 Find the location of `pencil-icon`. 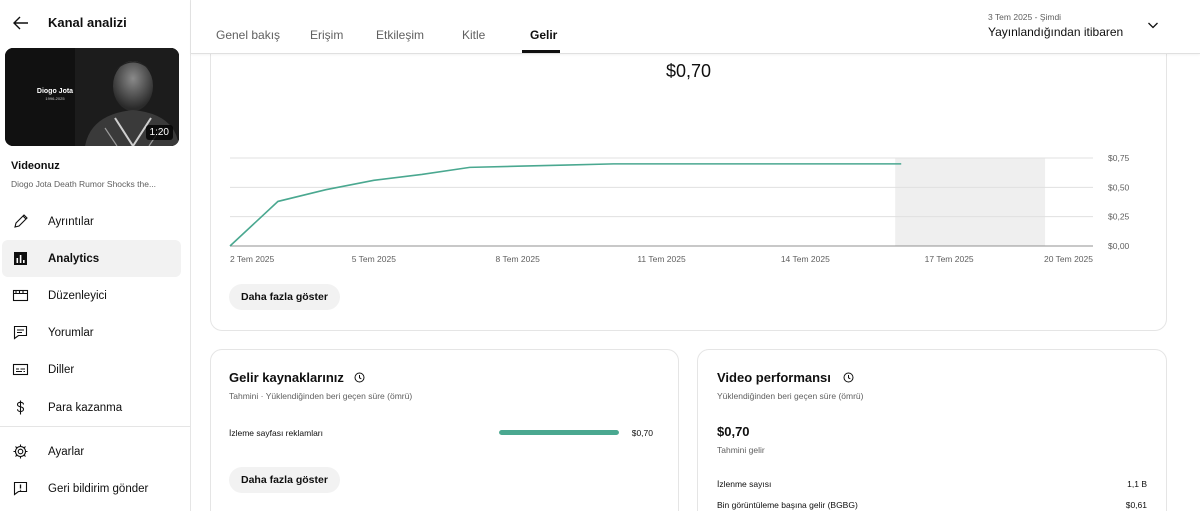

pencil-icon is located at coordinates (21, 221).